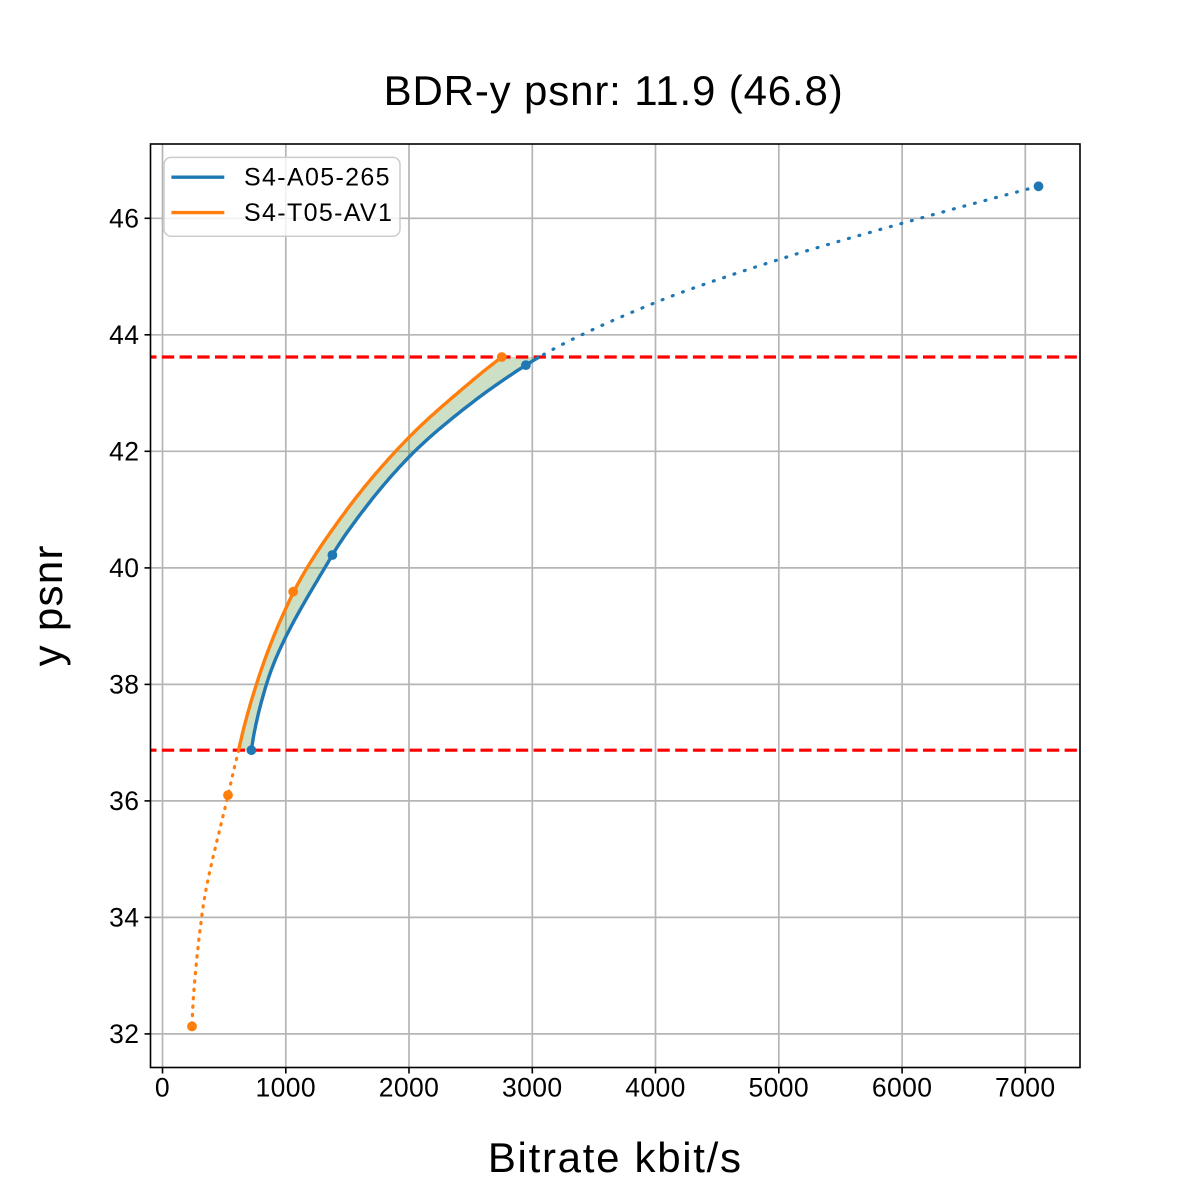  I want to click on svg-text: S4-T05-AV1, so click(318, 213).